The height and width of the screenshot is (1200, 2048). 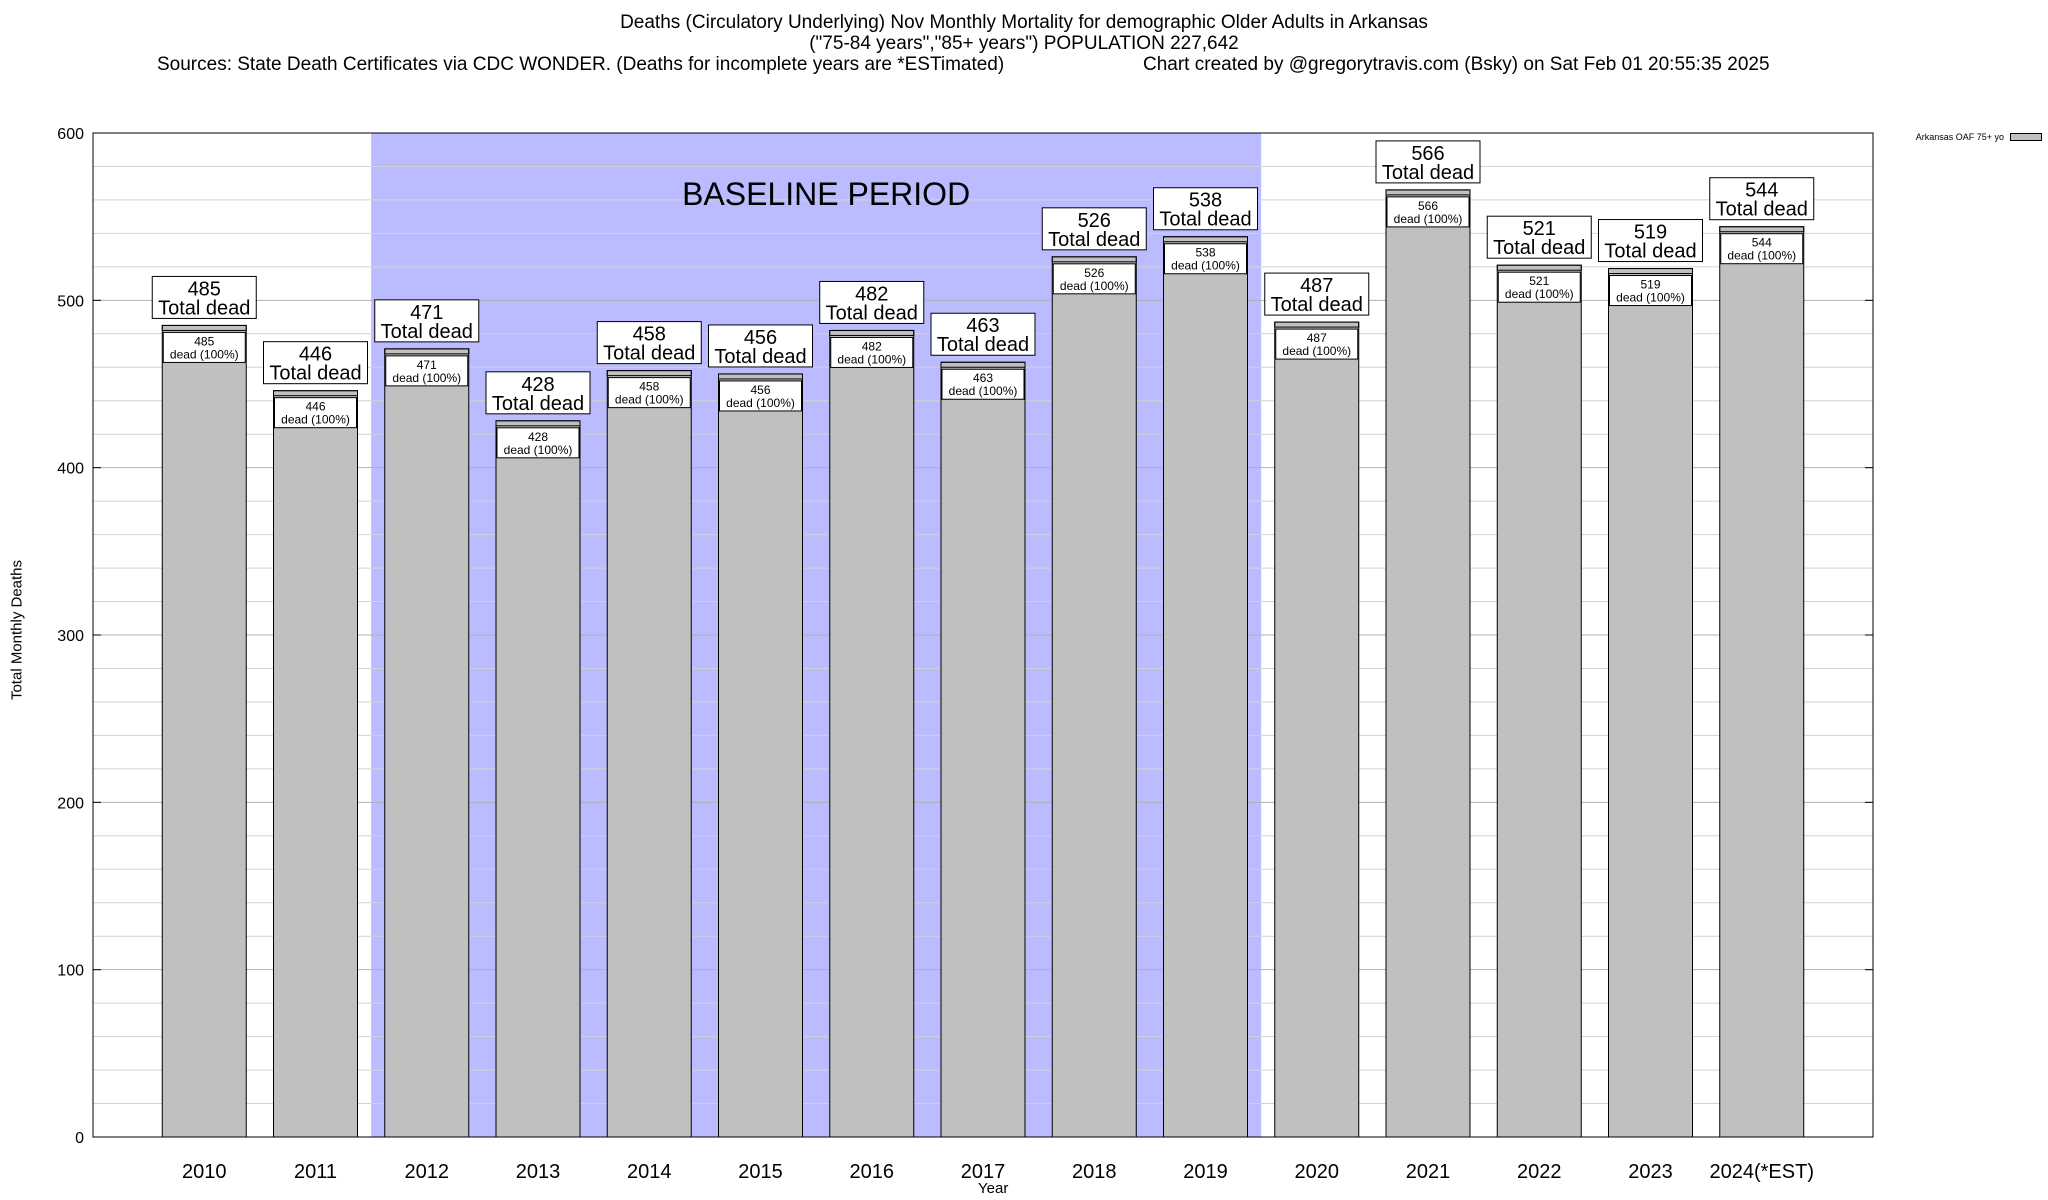 What do you see at coordinates (426, 313) in the screenshot?
I see `bar-outer-value: 471` at bounding box center [426, 313].